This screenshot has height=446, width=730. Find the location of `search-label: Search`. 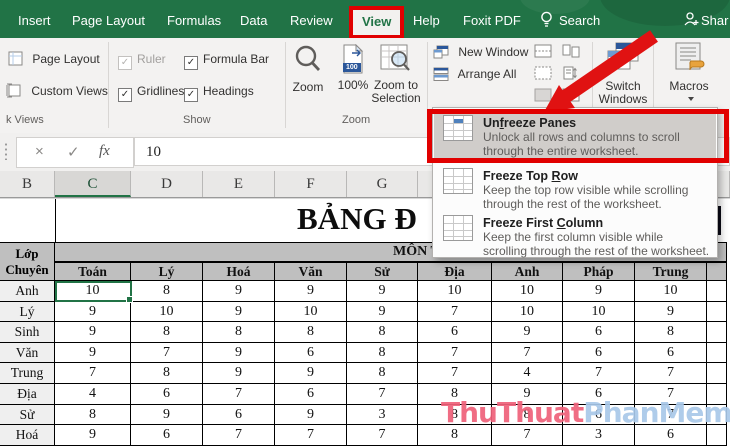

search-label: Search is located at coordinates (580, 20).